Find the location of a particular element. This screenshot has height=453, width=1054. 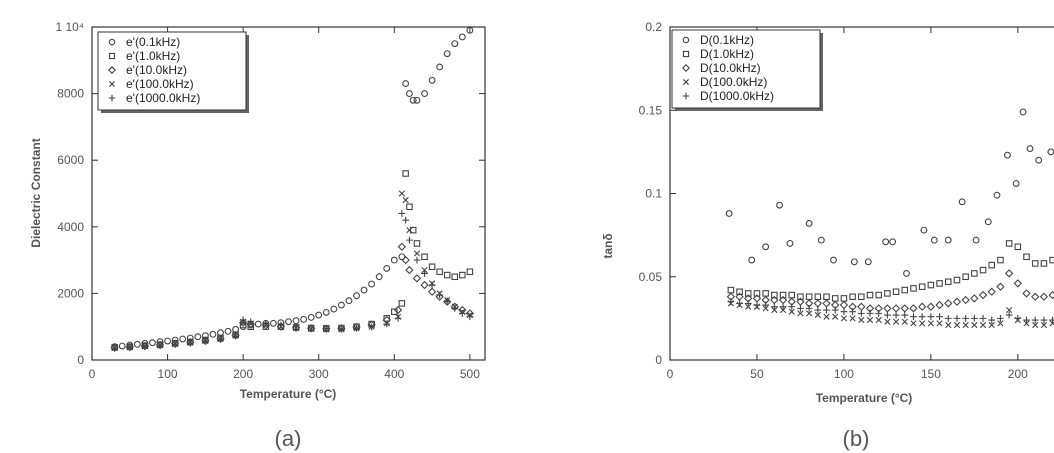

chart-a-y-axis-title: Dielectric Constant is located at coordinates (36, 192).